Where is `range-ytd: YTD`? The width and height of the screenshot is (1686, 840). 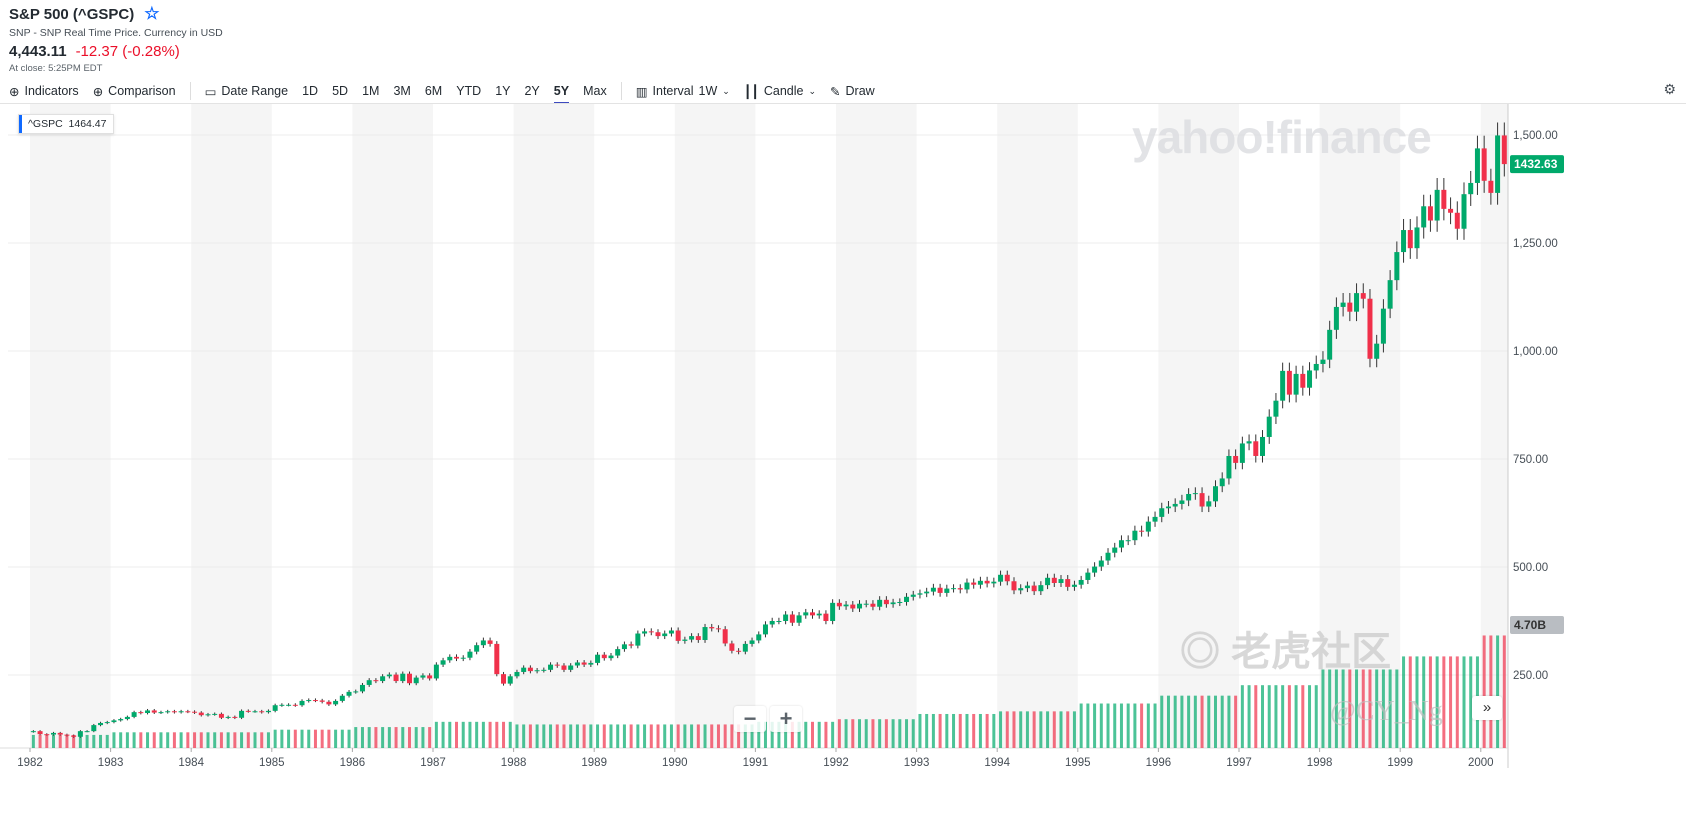 range-ytd: YTD is located at coordinates (469, 91).